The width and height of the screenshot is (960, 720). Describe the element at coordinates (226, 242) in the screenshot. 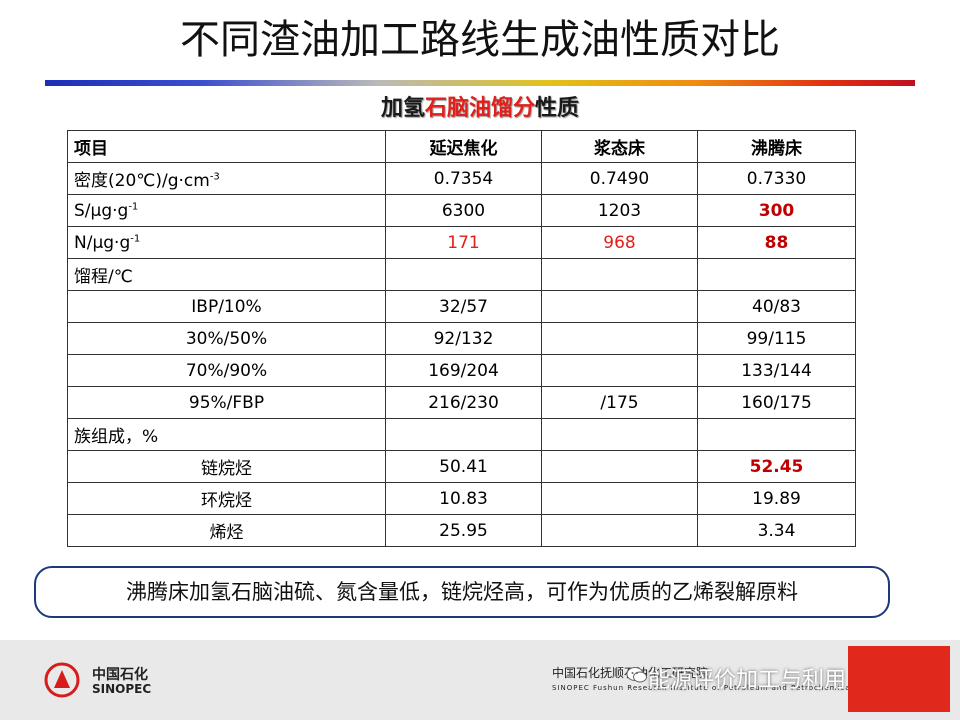

I see `row-label-nitrogen: N/μg·g-1` at that location.